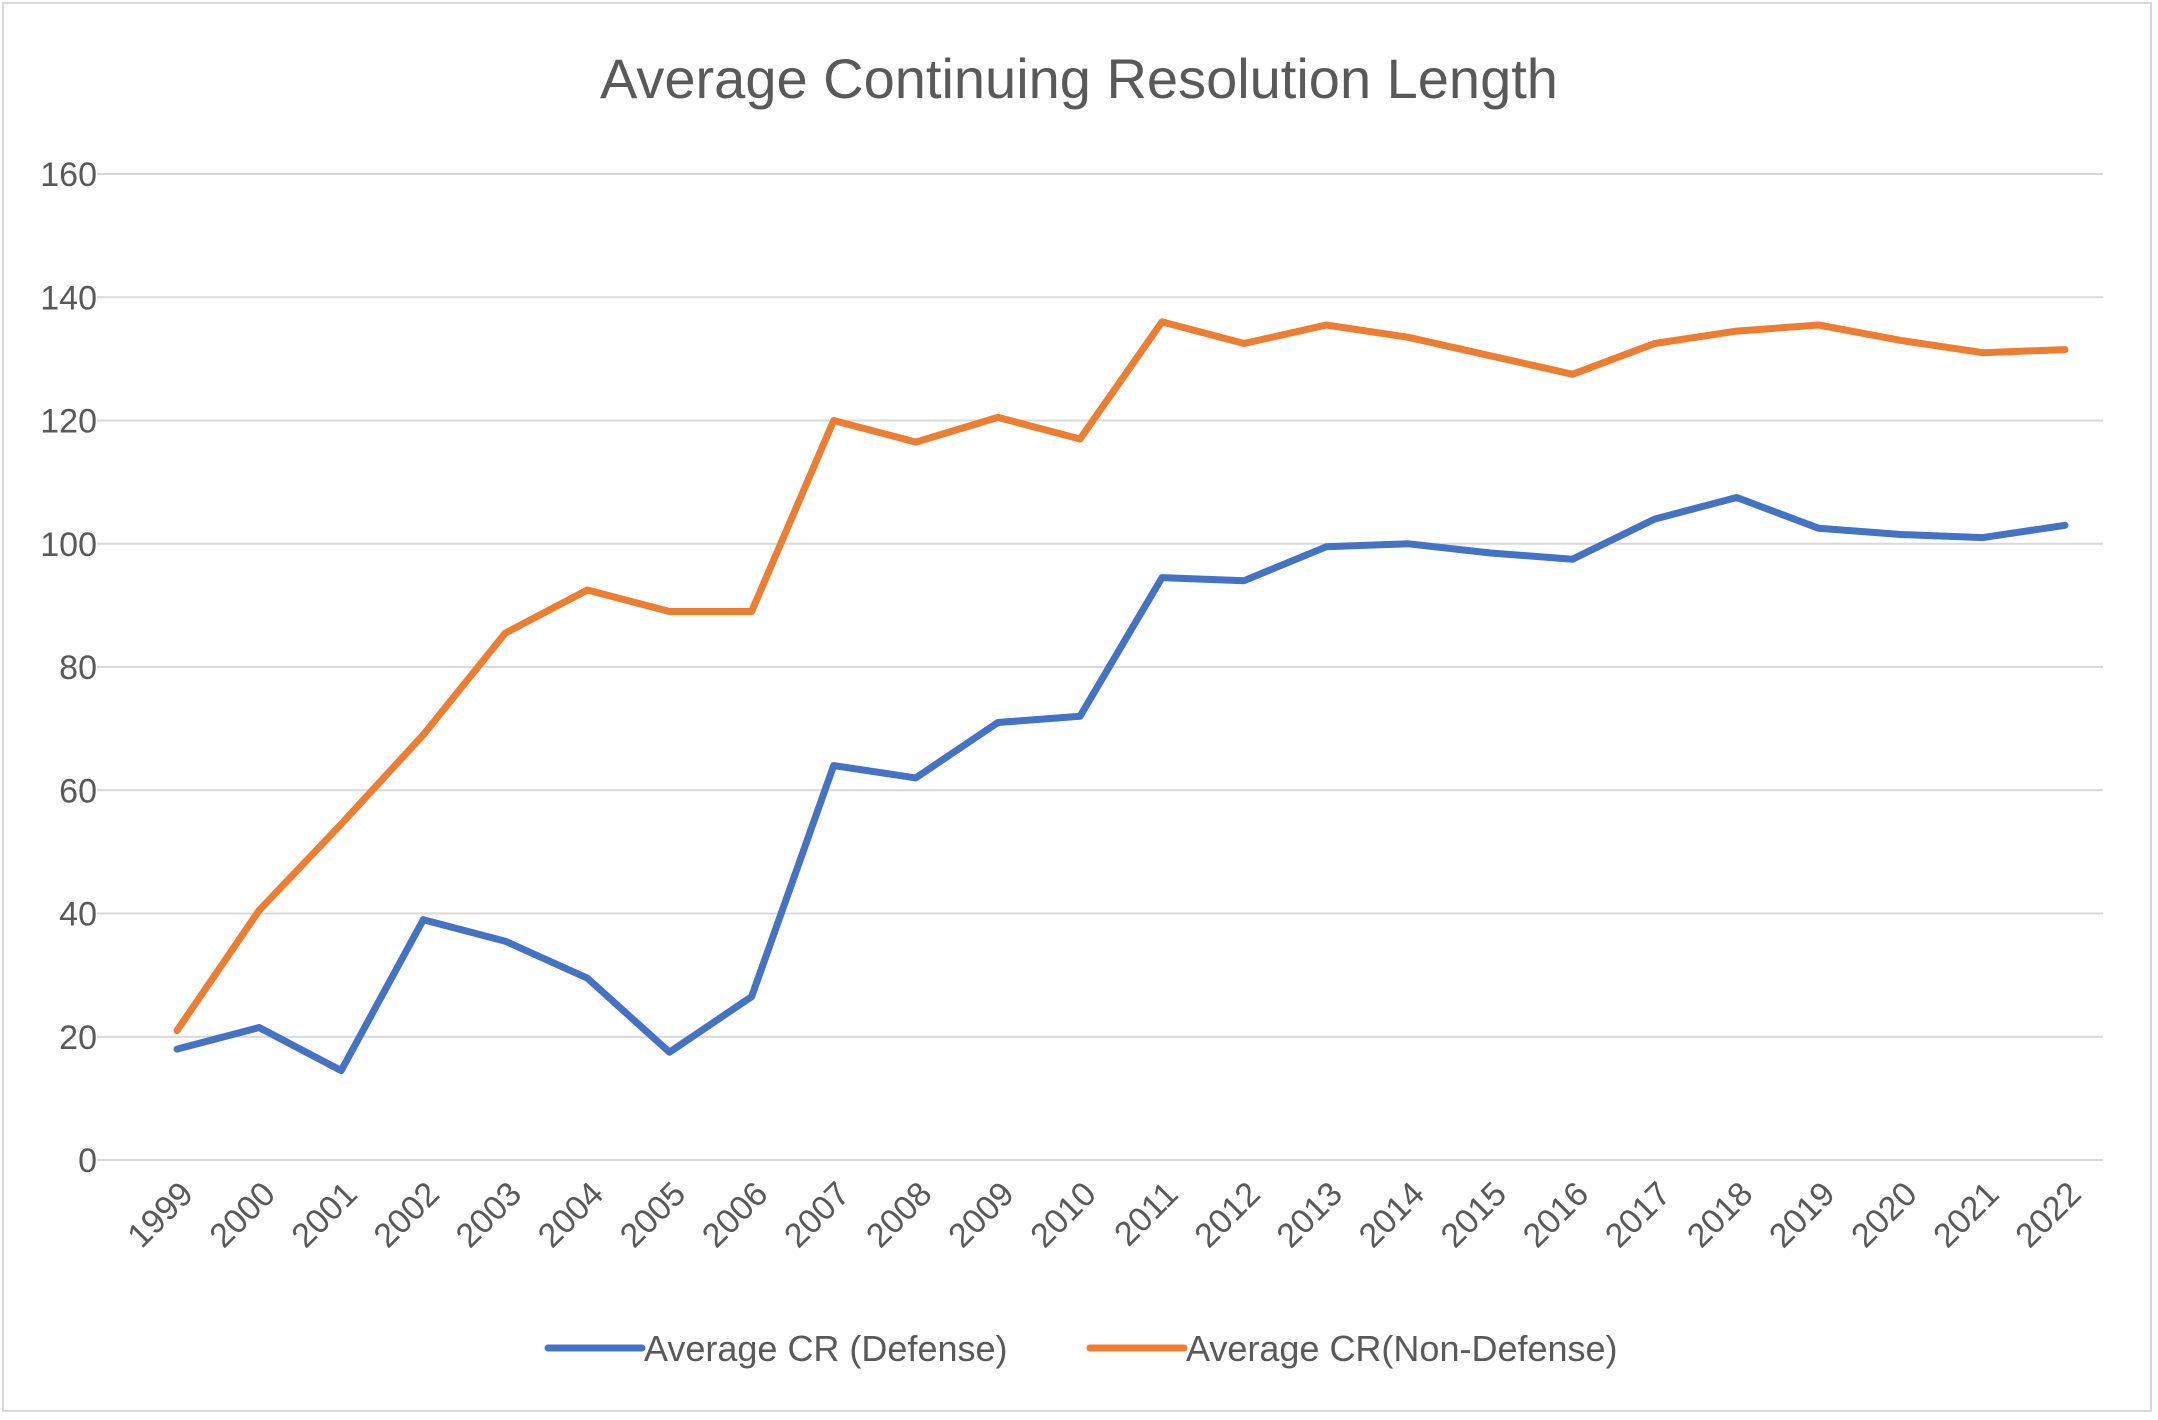  I want to click on x-tick-label: 2019, so click(1802, 1215).